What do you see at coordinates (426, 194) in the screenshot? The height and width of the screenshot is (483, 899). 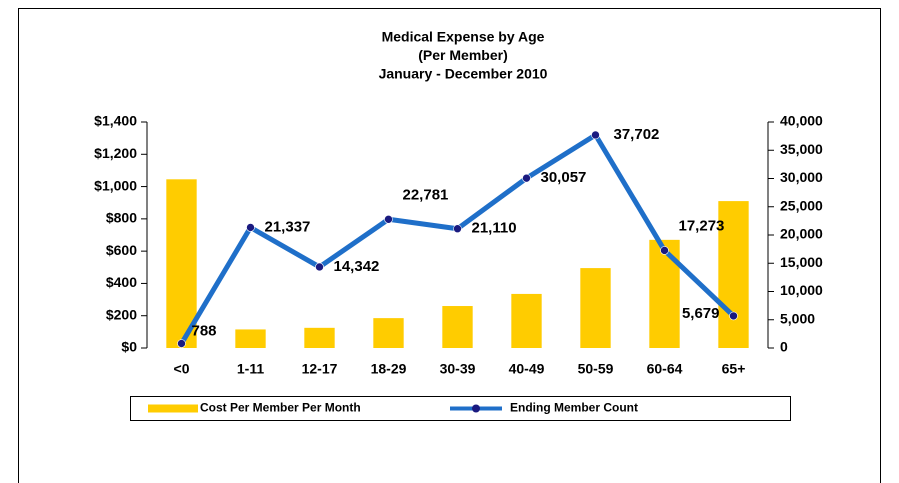 I see `data-label: 22,781` at bounding box center [426, 194].